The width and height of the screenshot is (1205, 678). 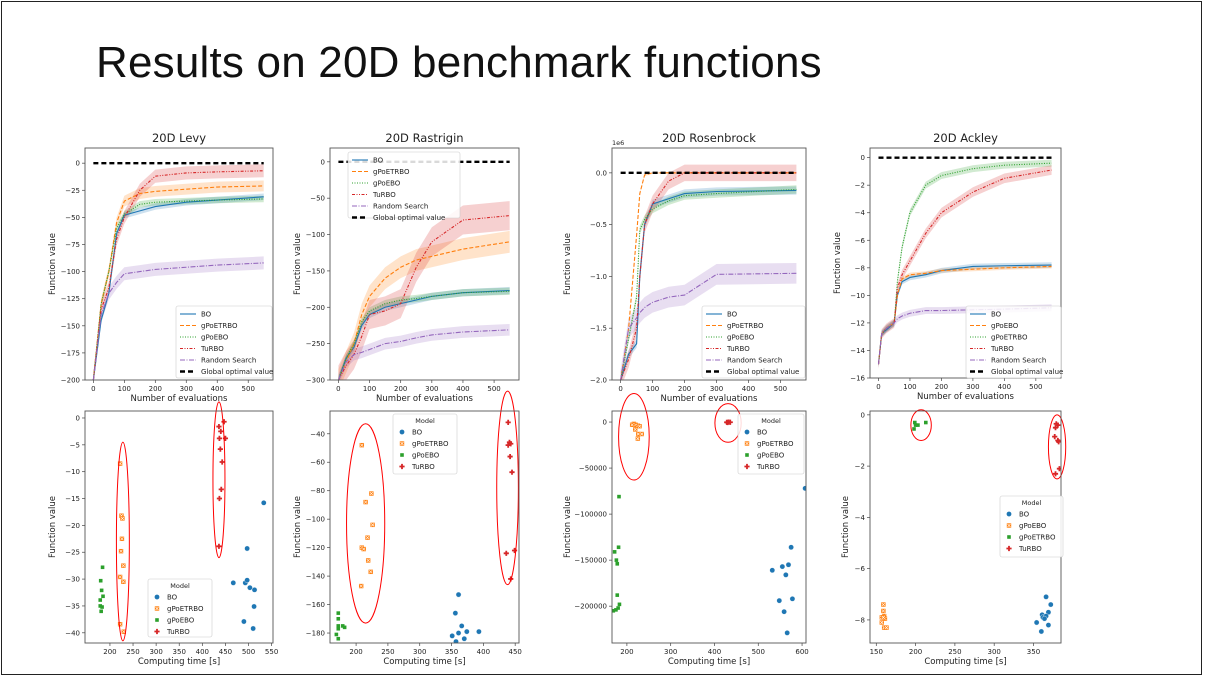 I want to click on x-axis-label: Number of evaluations, so click(x=424, y=399).